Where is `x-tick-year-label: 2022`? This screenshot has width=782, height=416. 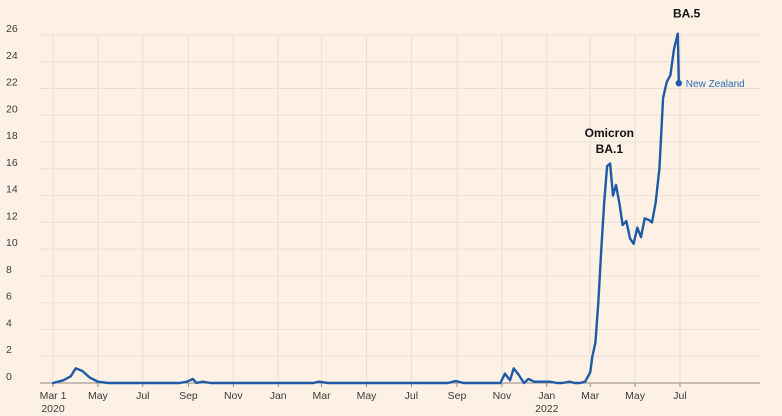 x-tick-year-label: 2022 is located at coordinates (547, 409).